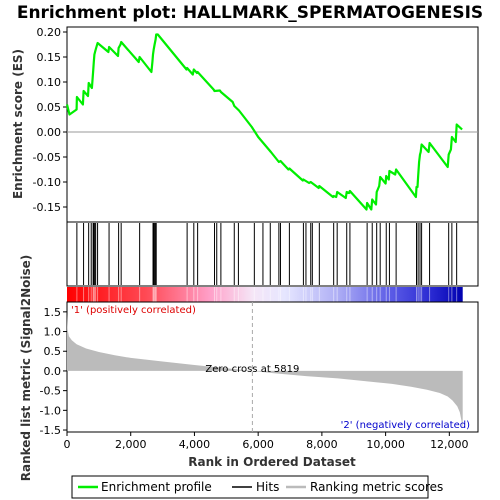  I want to click on es-y-tick-label: -0.15, so click(47, 207).